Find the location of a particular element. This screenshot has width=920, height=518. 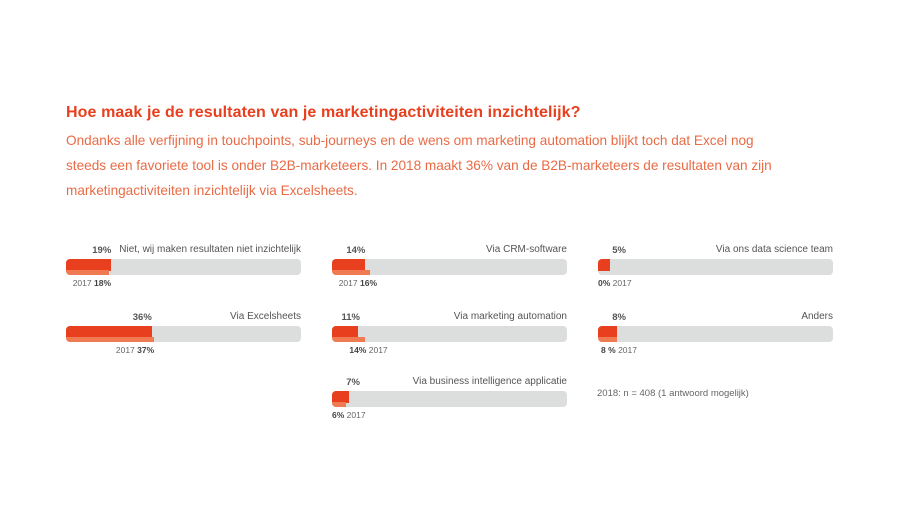

bar-value-2017: 6% 2017 is located at coordinates (349, 415).